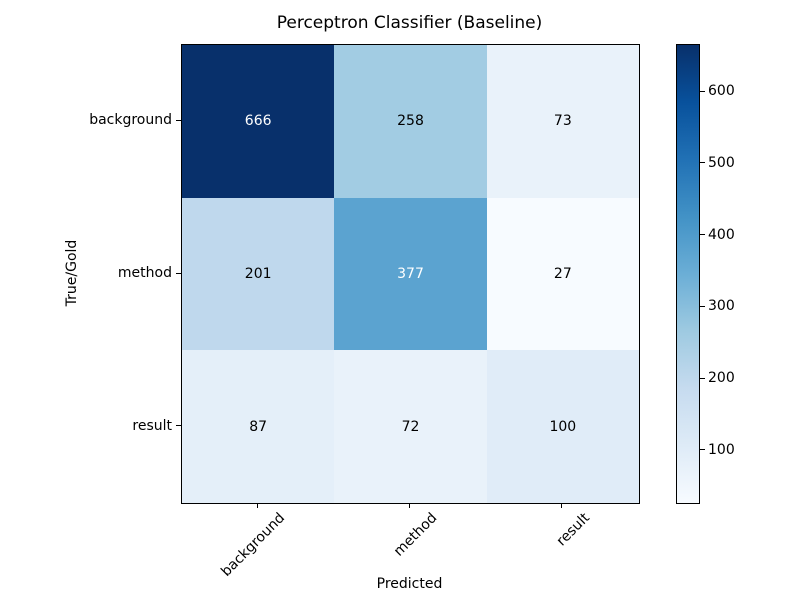  I want to click on cell-value: 100, so click(563, 426).